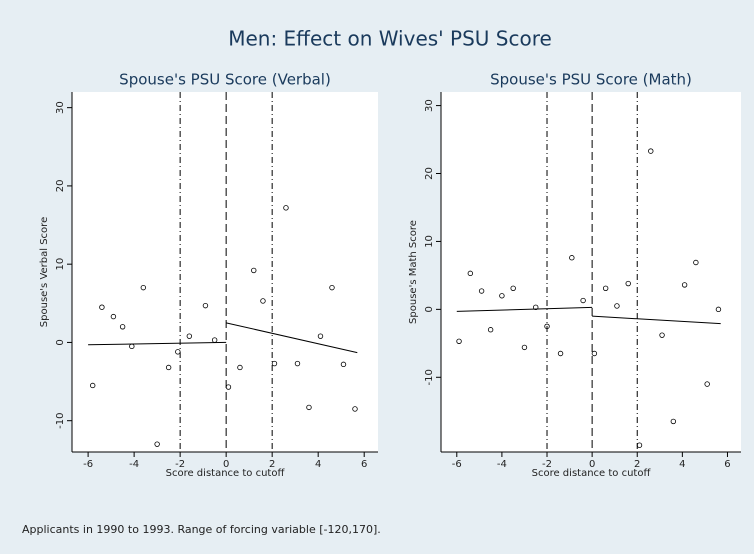  I want to click on y-axis-label: Spouse's Math Score, so click(413, 272).